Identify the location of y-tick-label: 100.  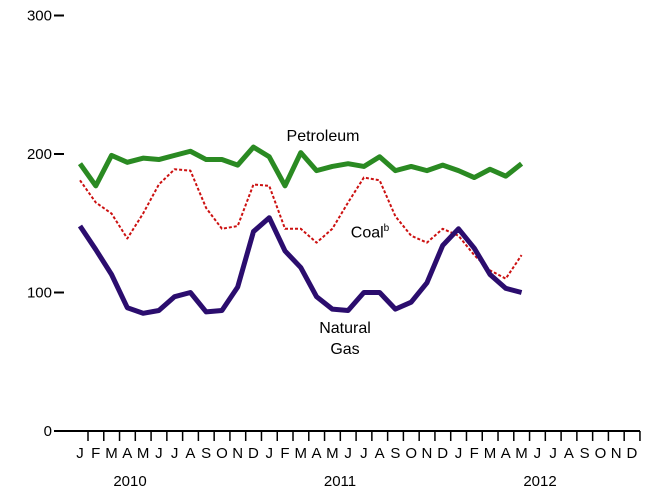
(39, 293).